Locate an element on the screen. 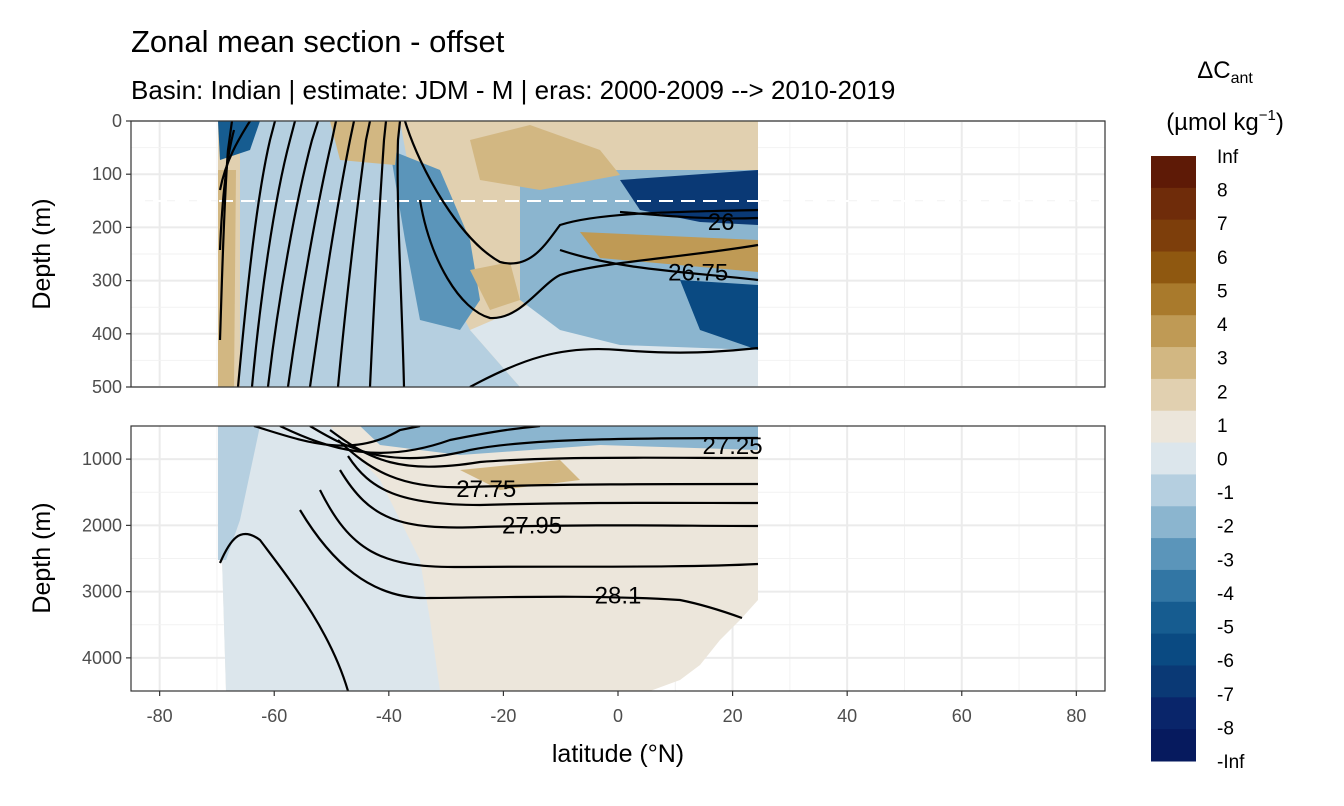 Image resolution: width=1344 pixels, height=806 pixels. field-tan-band is located at coordinates (669, 252).